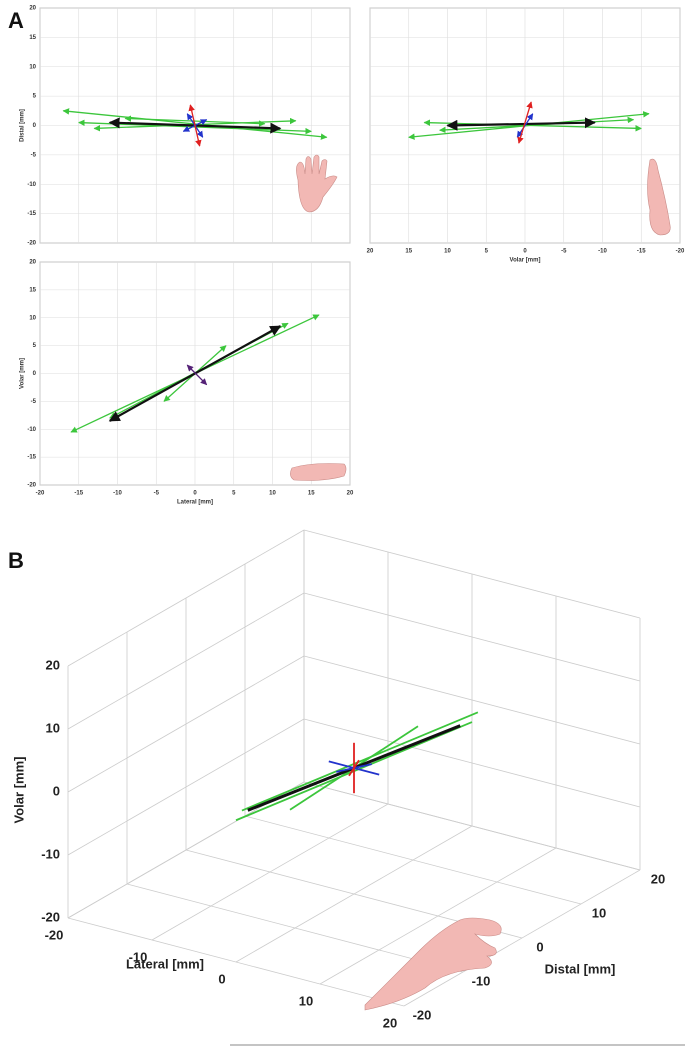 The width and height of the screenshot is (685, 1048). What do you see at coordinates (56, 790) in the screenshot?
I see `z-tick-label: 0` at bounding box center [56, 790].